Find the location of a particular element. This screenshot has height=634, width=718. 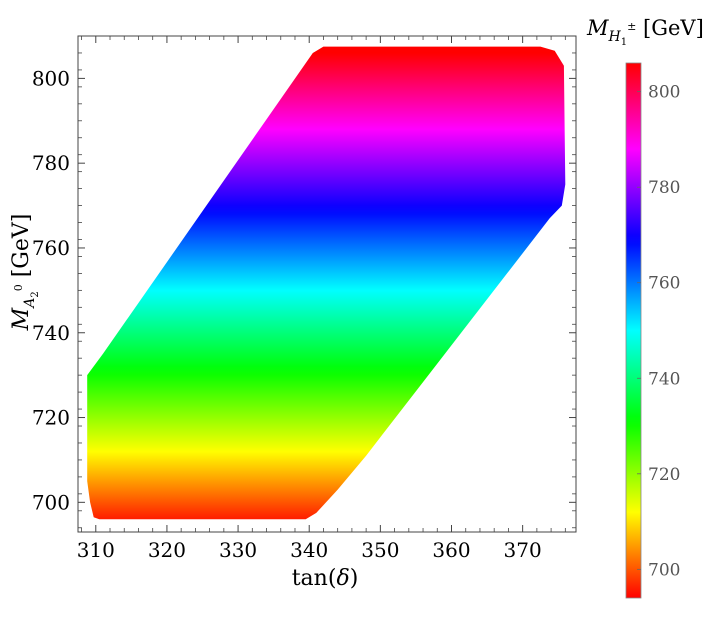

x-tick-label: 310 is located at coordinates (96, 550).